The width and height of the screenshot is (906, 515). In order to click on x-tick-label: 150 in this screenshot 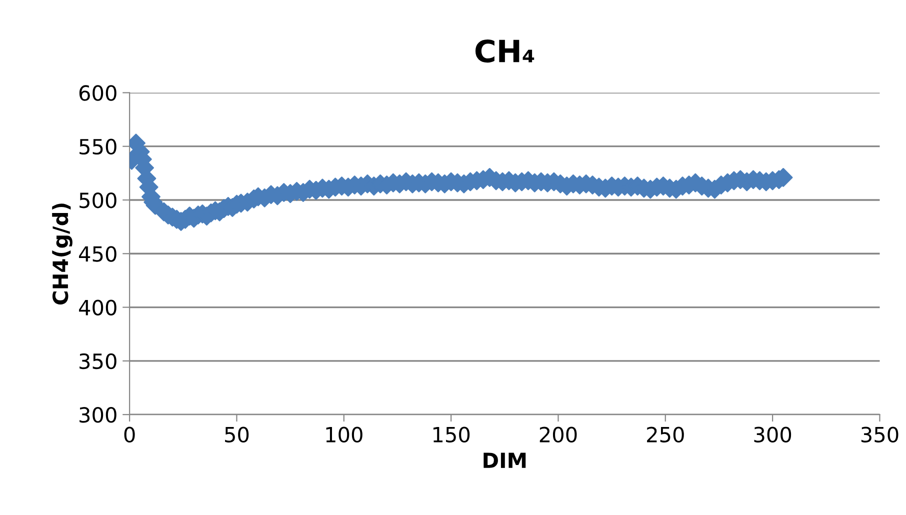, I will do `click(451, 434)`.